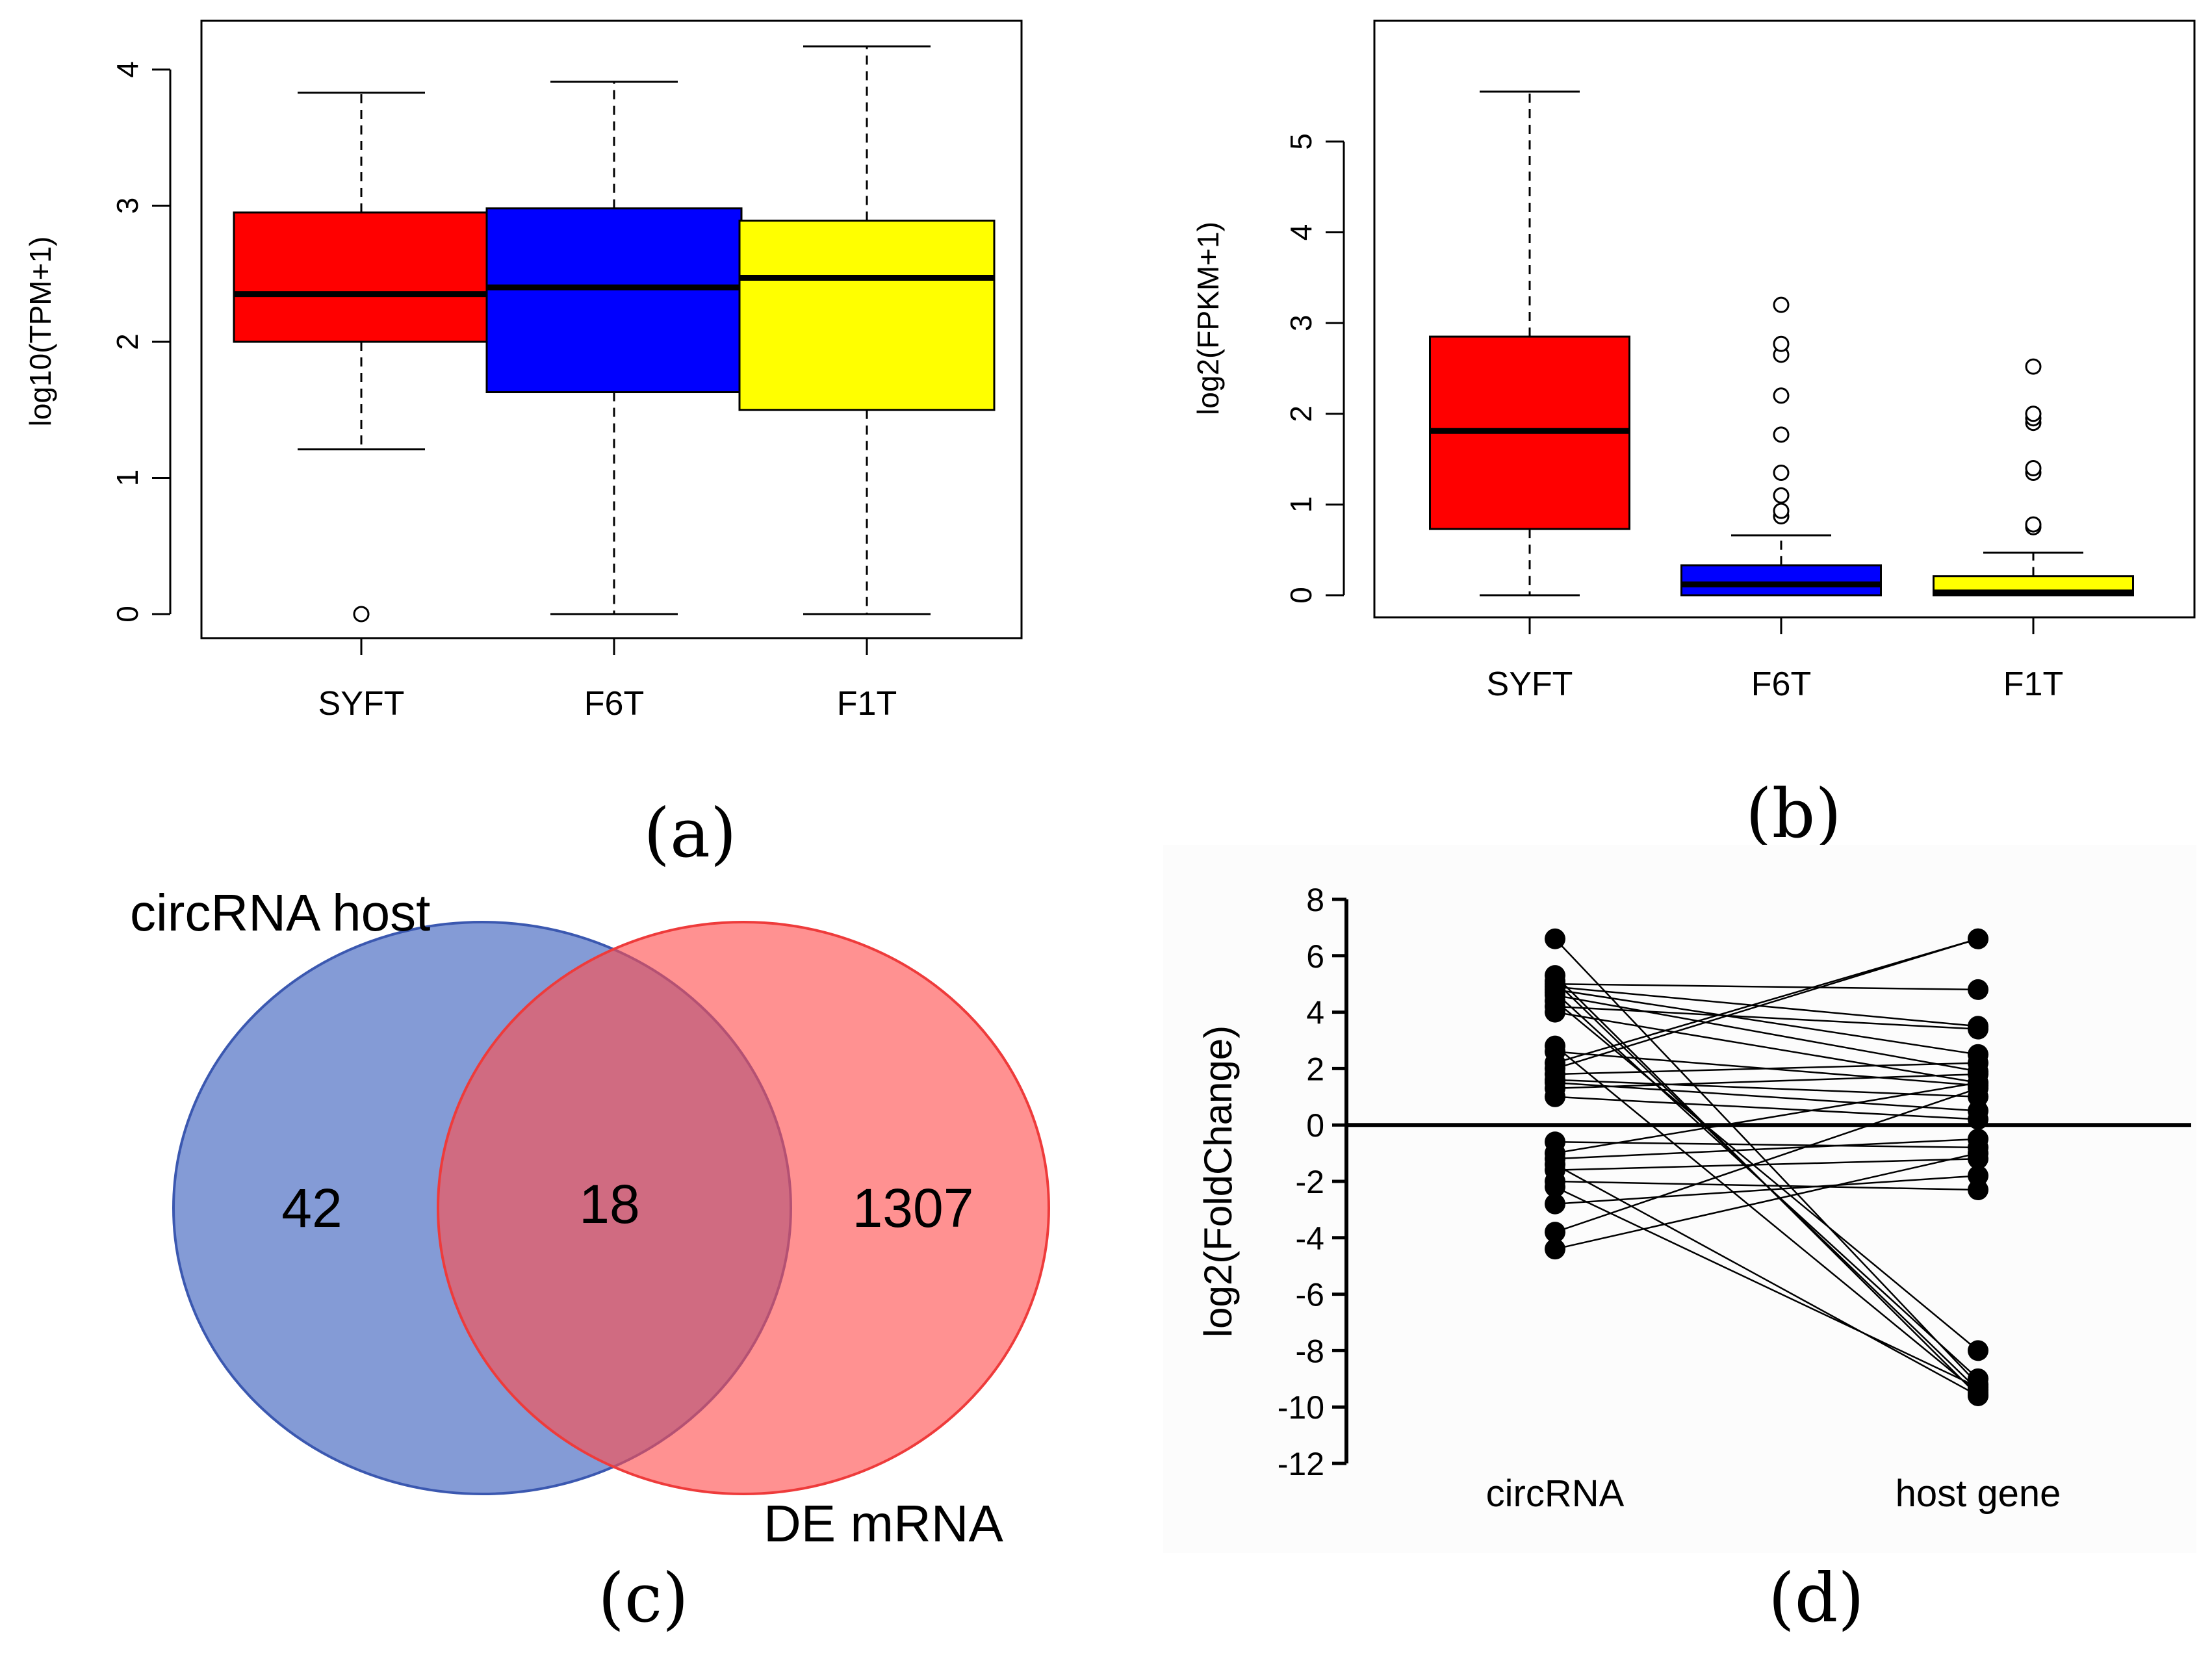 The height and width of the screenshot is (1659, 2212). Describe the element at coordinates (1301, 504) in the screenshot. I see `y-tick-label: 1` at that location.